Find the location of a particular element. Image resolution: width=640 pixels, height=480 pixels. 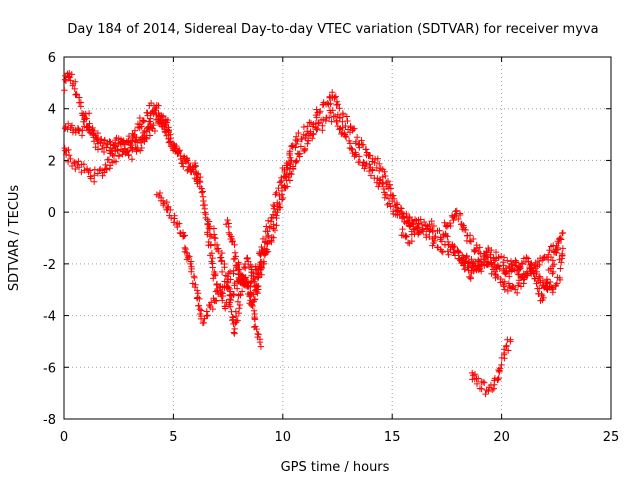

series-track-g is located at coordinates (322, 189).